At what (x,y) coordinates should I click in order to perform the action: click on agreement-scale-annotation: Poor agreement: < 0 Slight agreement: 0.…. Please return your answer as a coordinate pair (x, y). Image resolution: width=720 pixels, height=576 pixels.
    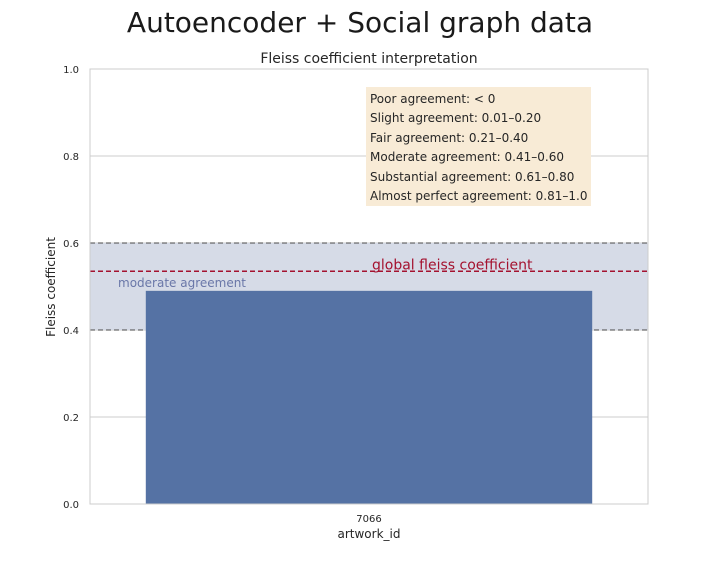
    Looking at the image, I should click on (478, 146).